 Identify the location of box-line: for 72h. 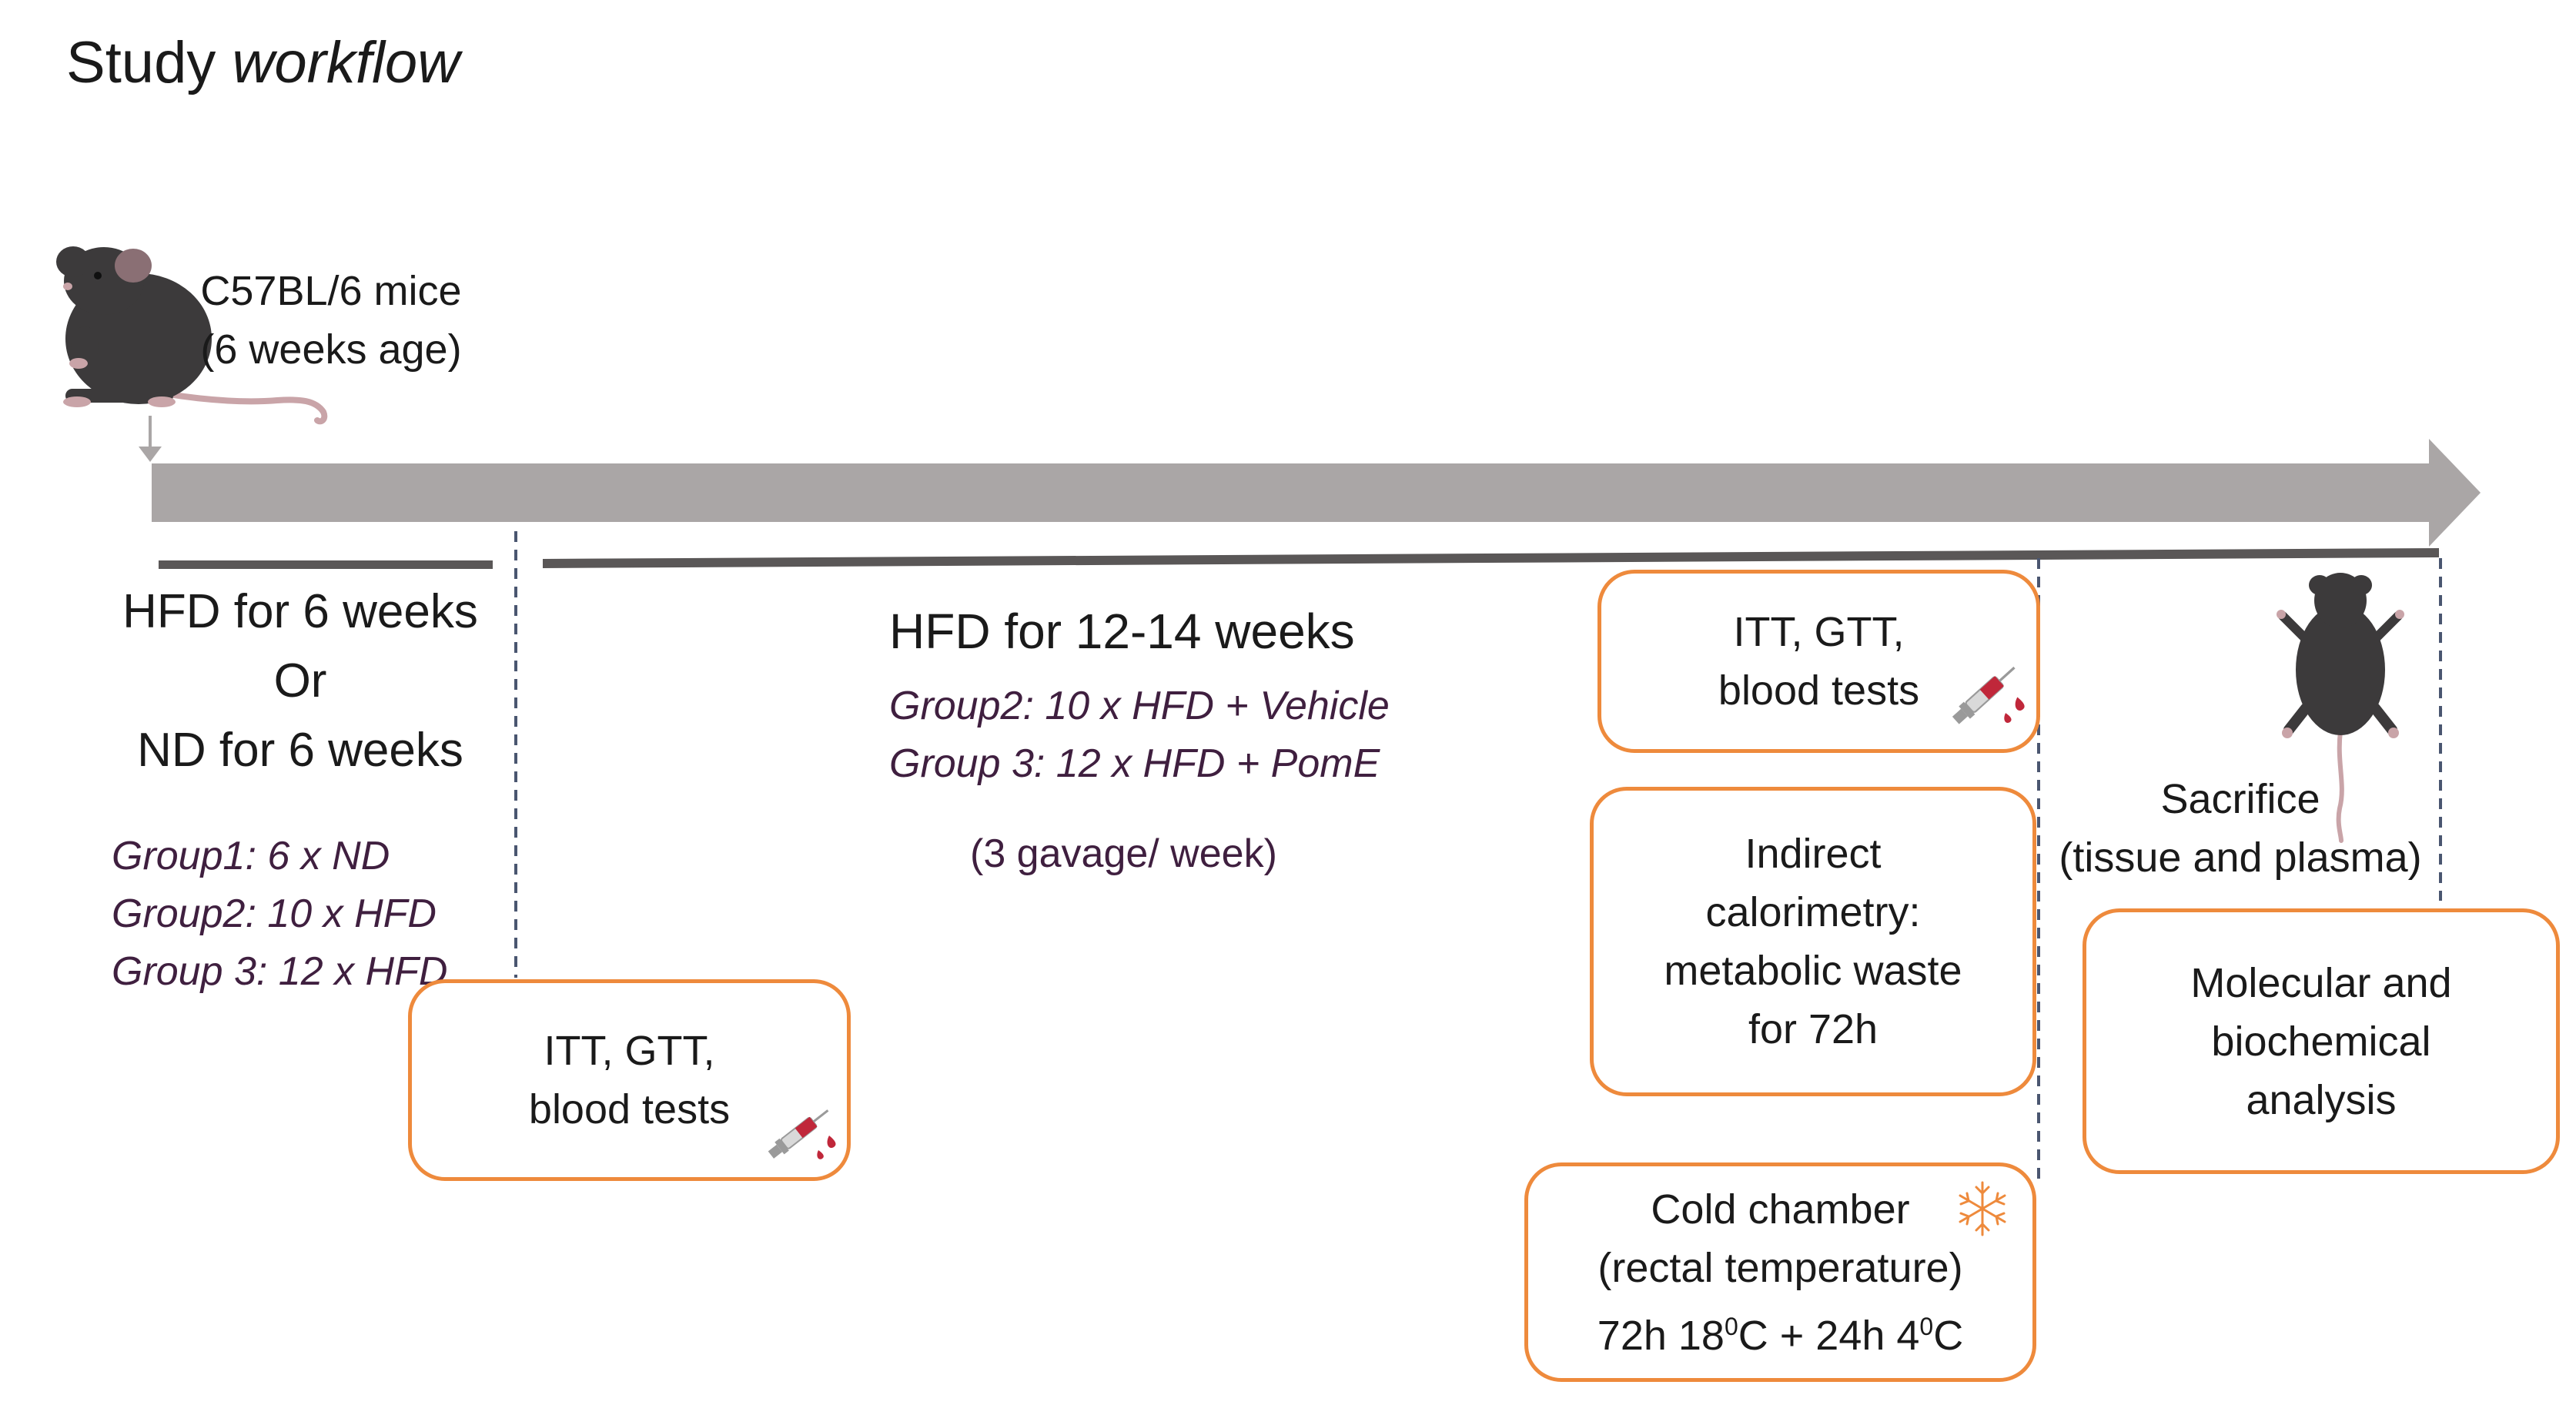
(1813, 1029).